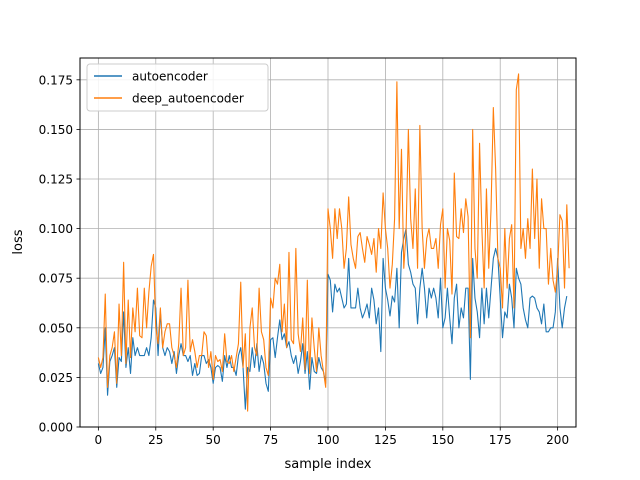 Image resolution: width=640 pixels, height=480 pixels. Describe the element at coordinates (56, 328) in the screenshot. I see `y-tick-label: 0.050` at that location.